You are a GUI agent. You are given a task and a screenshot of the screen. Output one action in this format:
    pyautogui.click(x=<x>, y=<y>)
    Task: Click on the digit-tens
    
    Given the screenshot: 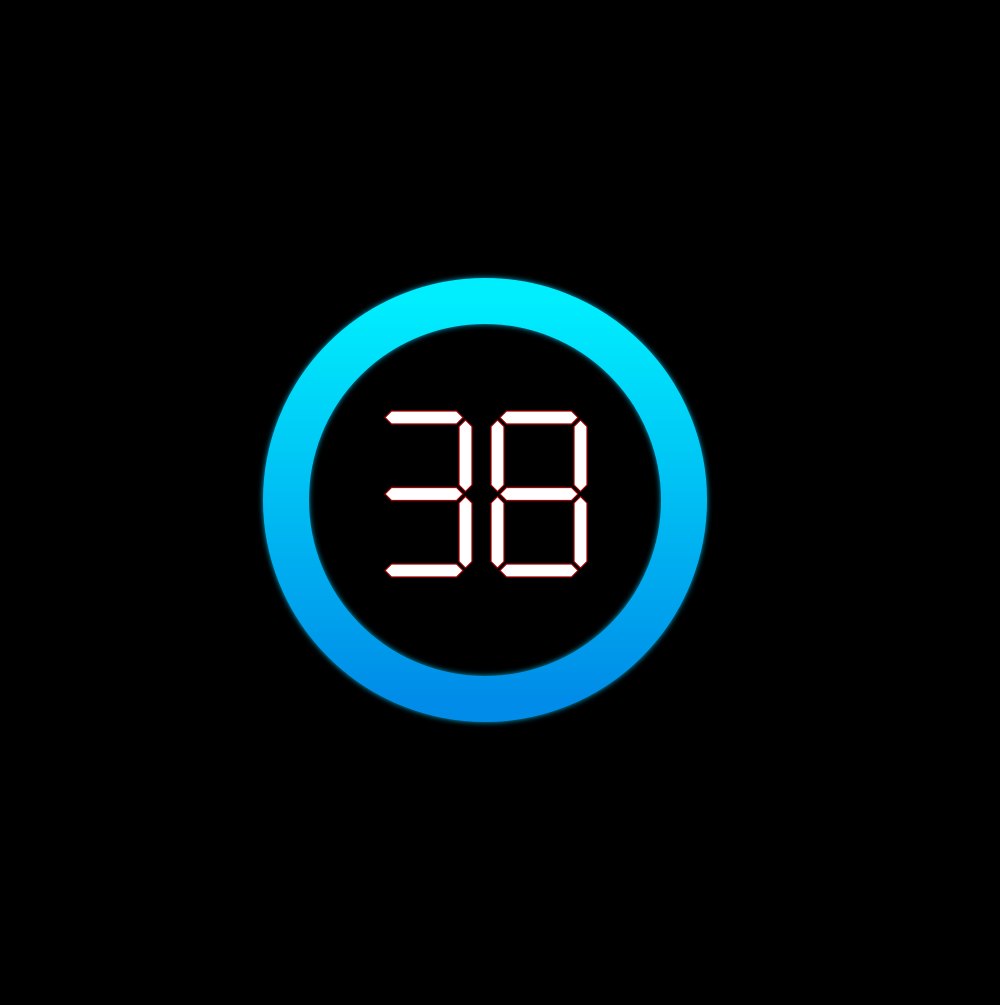 What is the action you would take?
    pyautogui.click(x=428, y=494)
    